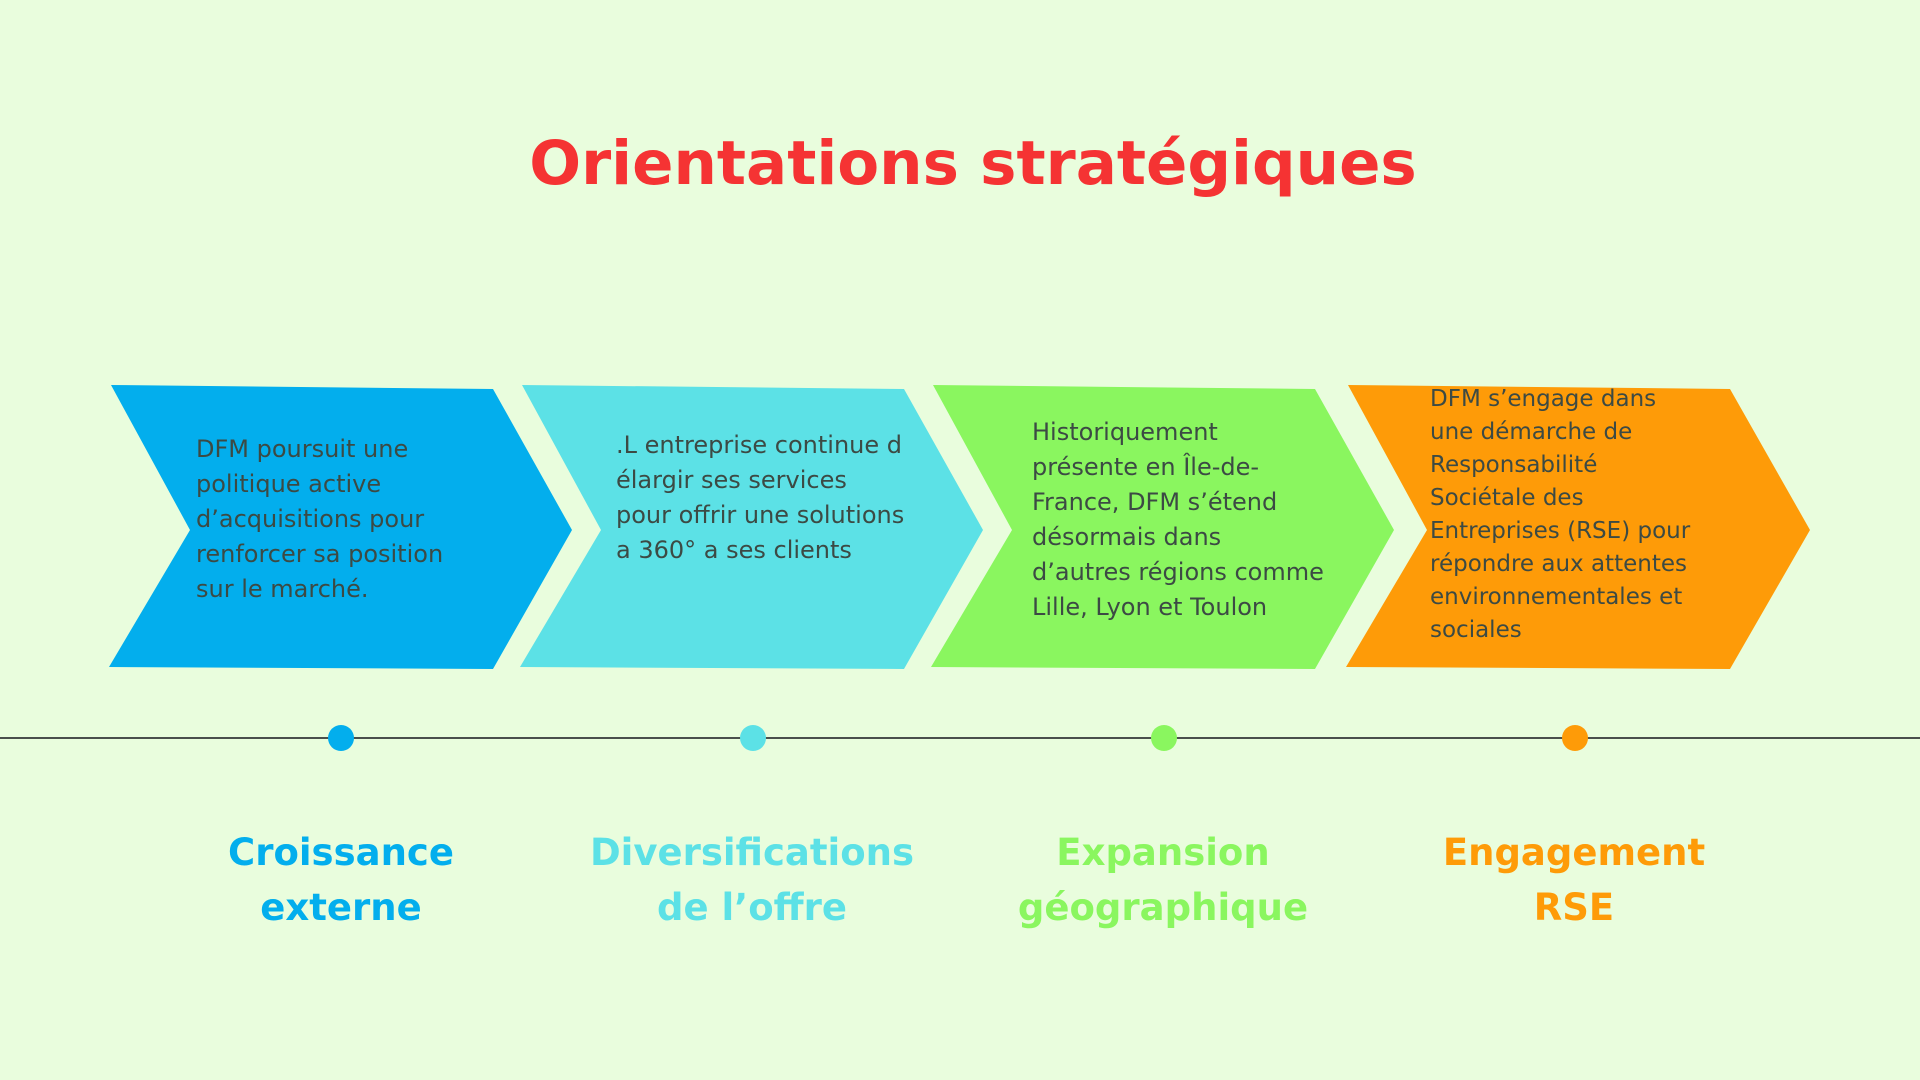 The width and height of the screenshot is (1920, 1080). I want to click on timeline-dot-diversification, so click(753, 738).